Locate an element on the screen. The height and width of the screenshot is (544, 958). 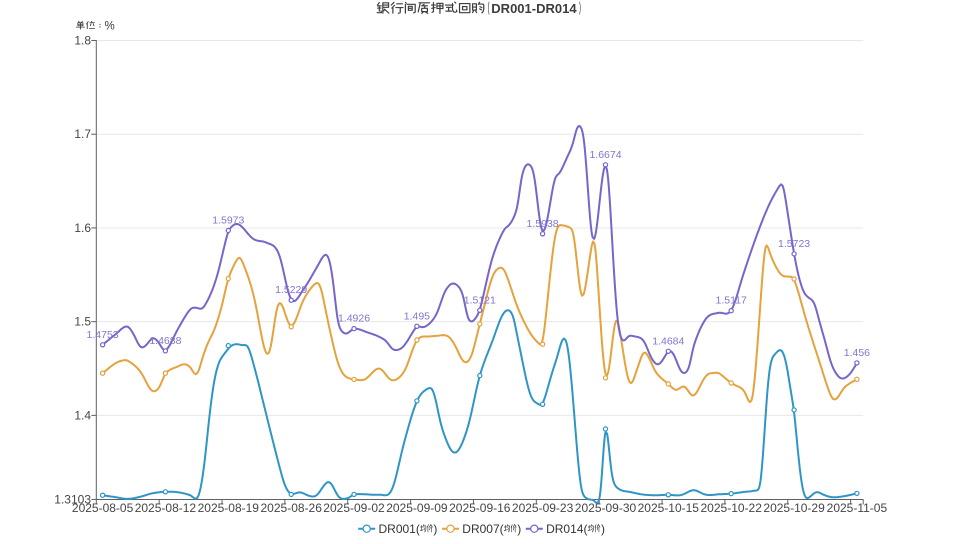
svg-text: 2025-08-05 is located at coordinates (103, 508).